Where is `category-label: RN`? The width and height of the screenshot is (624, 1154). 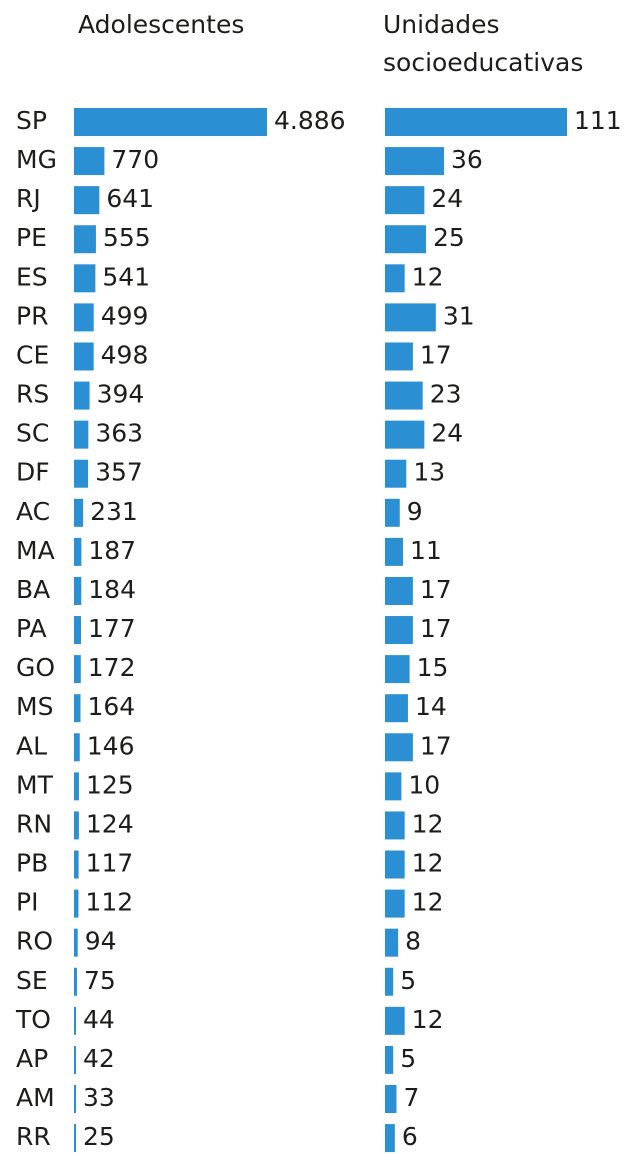
category-label: RN is located at coordinates (34, 823).